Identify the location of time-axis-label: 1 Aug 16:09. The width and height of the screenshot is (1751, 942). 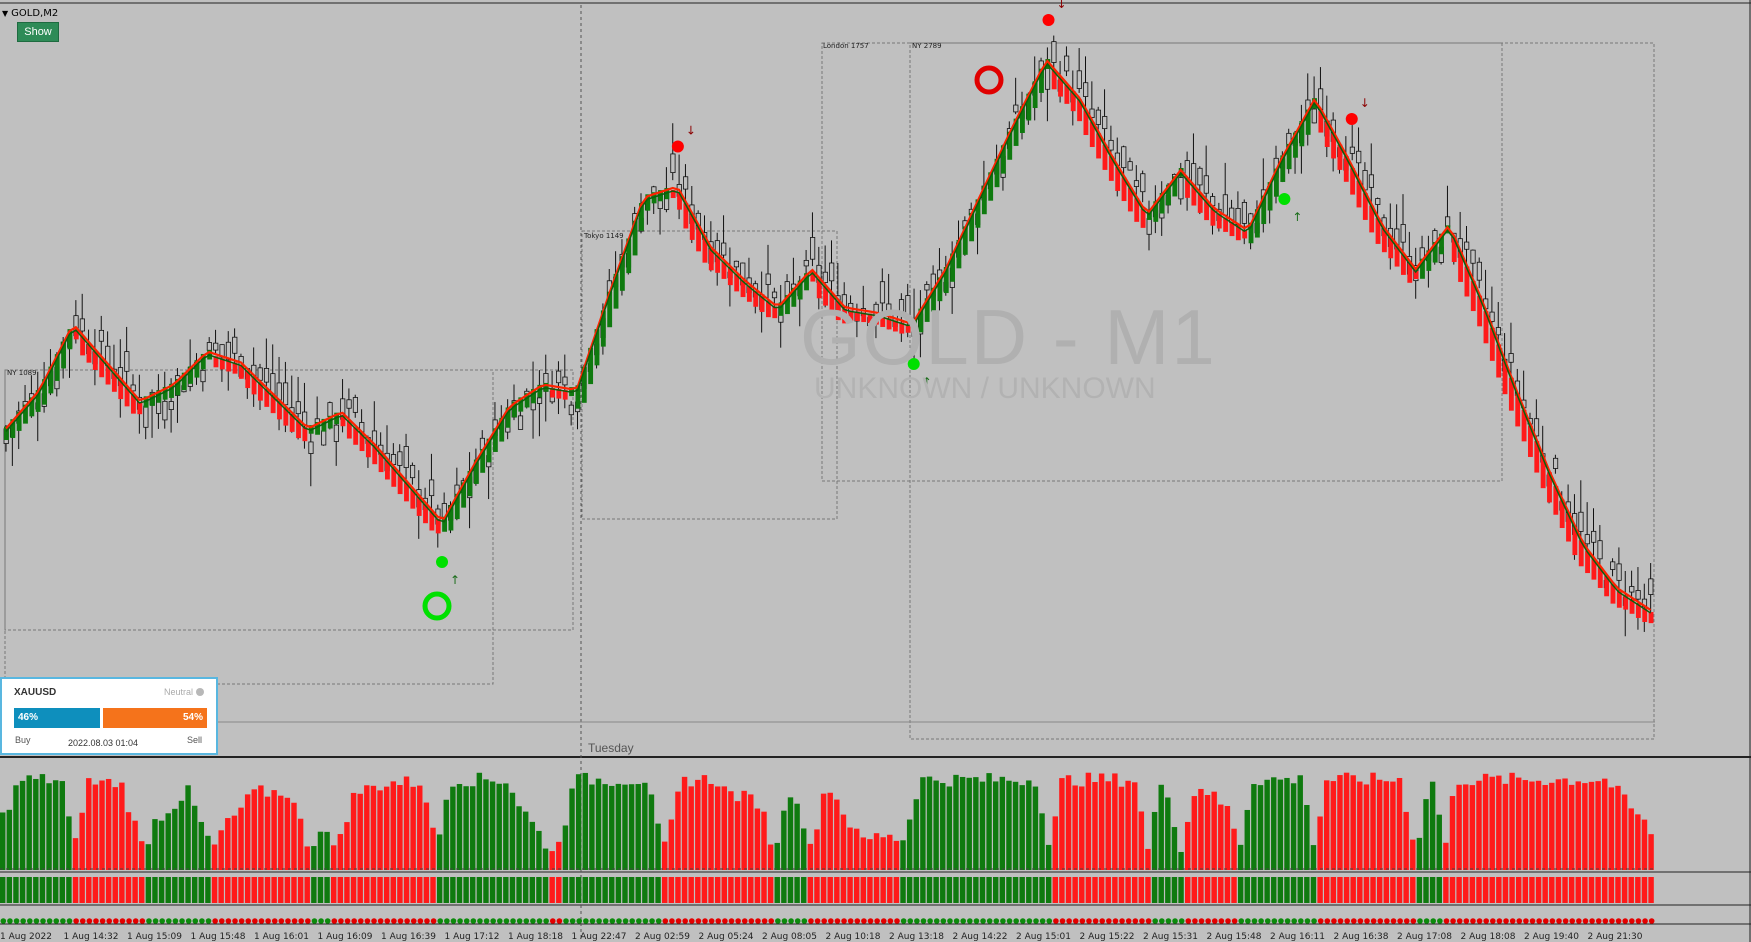
(345, 937).